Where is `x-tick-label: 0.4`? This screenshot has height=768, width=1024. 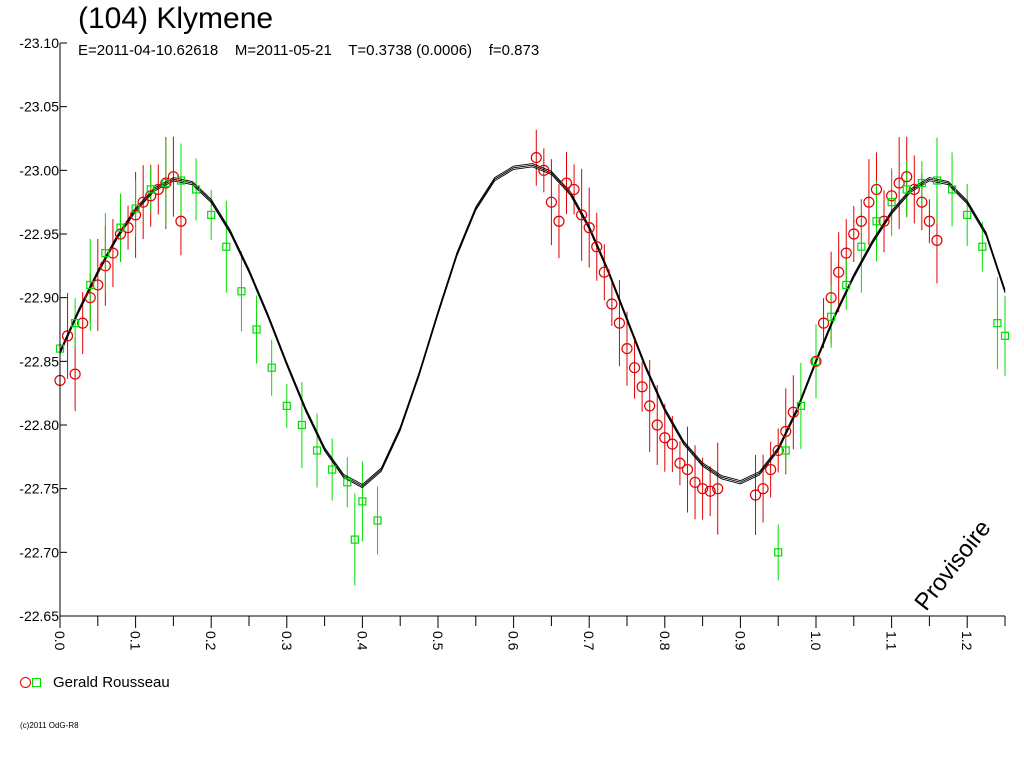 x-tick-label: 0.4 is located at coordinates (362, 641).